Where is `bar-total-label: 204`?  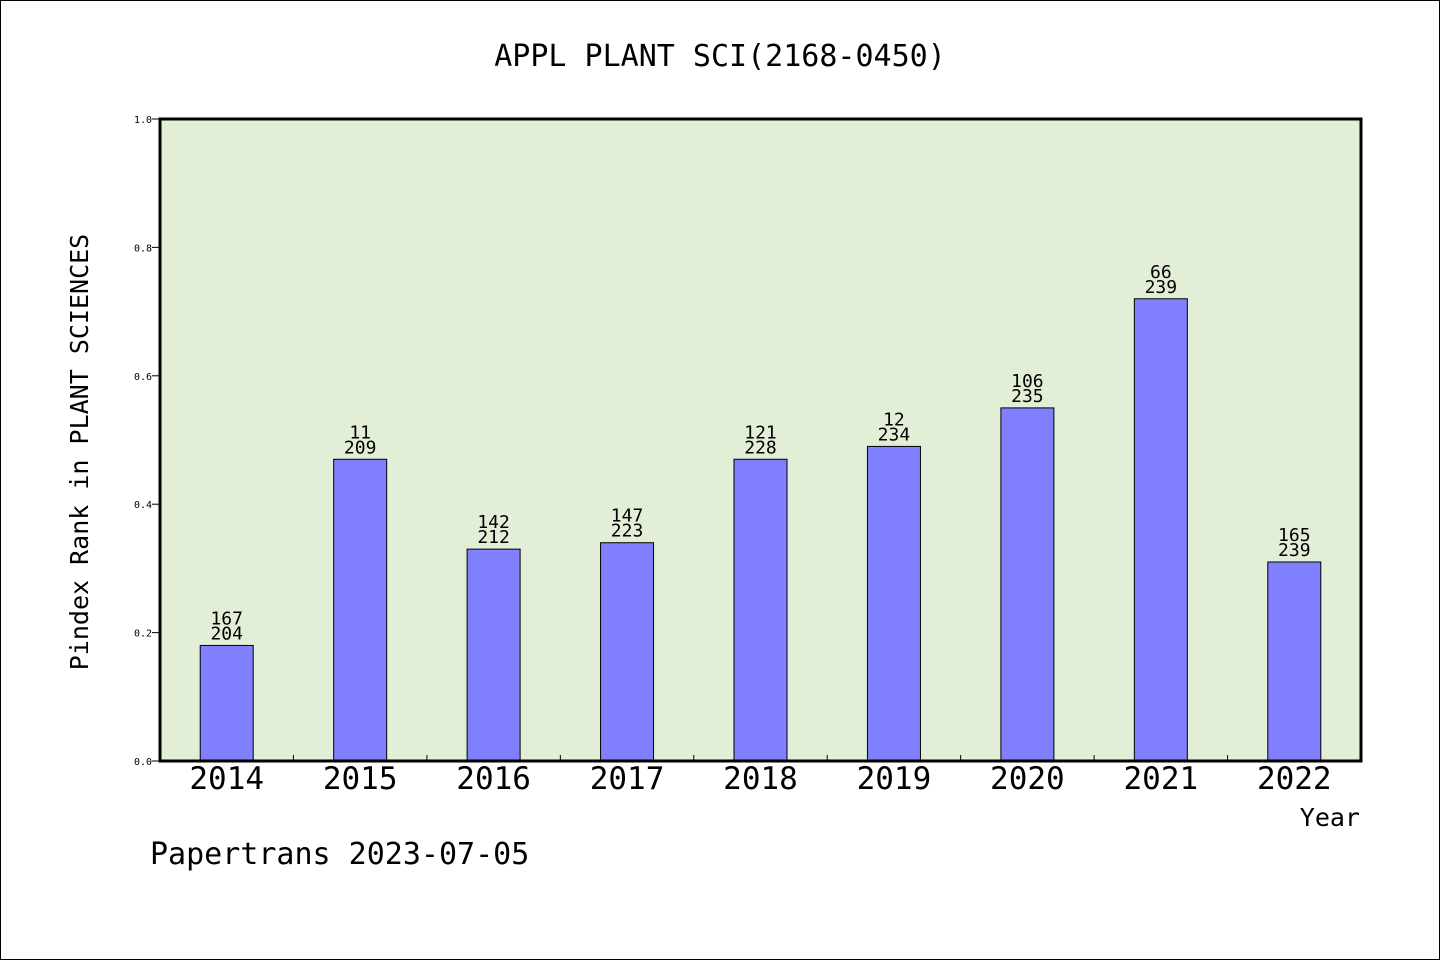
bar-total-label: 204 is located at coordinates (226, 633).